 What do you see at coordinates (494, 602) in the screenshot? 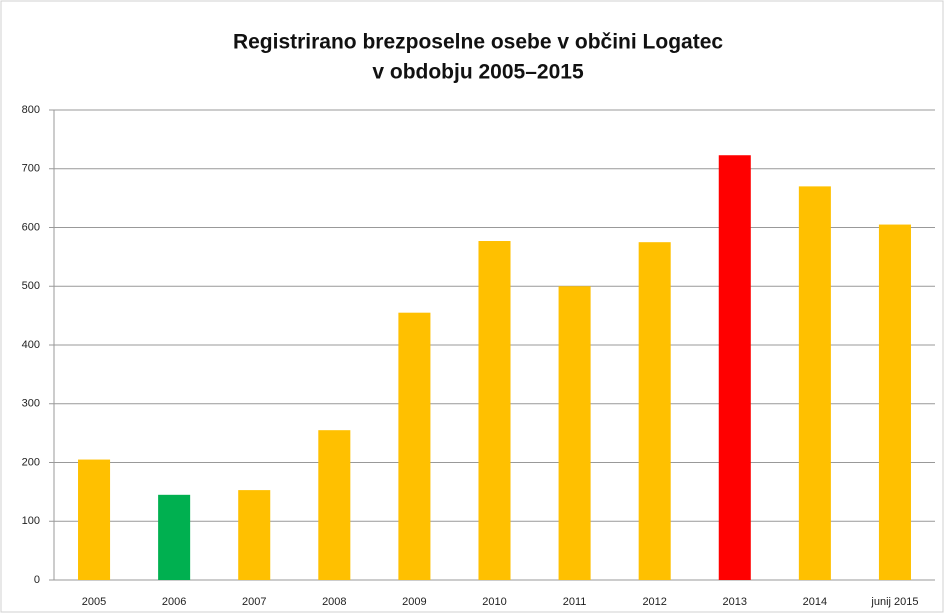
I see `x-tick-label: 2010` at bounding box center [494, 602].